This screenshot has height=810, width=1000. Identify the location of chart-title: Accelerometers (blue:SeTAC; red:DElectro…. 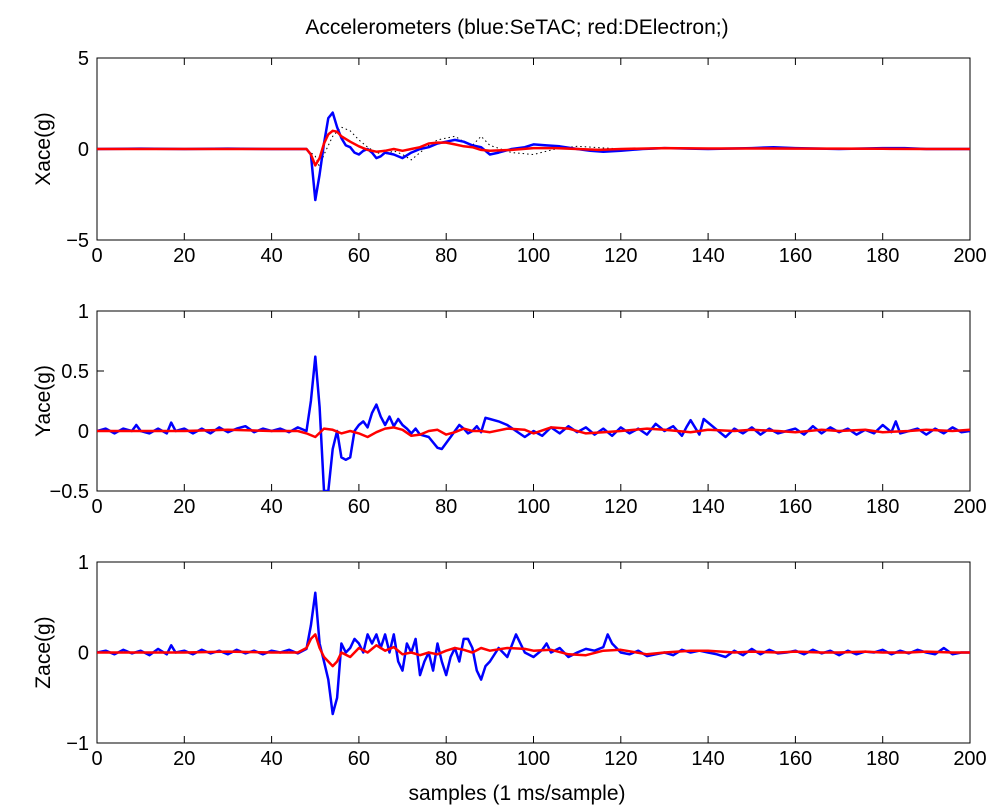
(516, 27).